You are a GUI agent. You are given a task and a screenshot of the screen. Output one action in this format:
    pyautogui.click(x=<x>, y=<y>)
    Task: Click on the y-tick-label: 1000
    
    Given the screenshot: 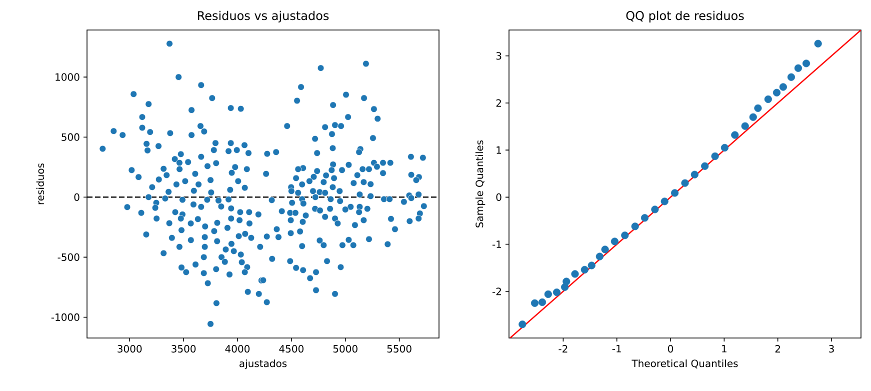 What is the action you would take?
    pyautogui.click(x=68, y=77)
    